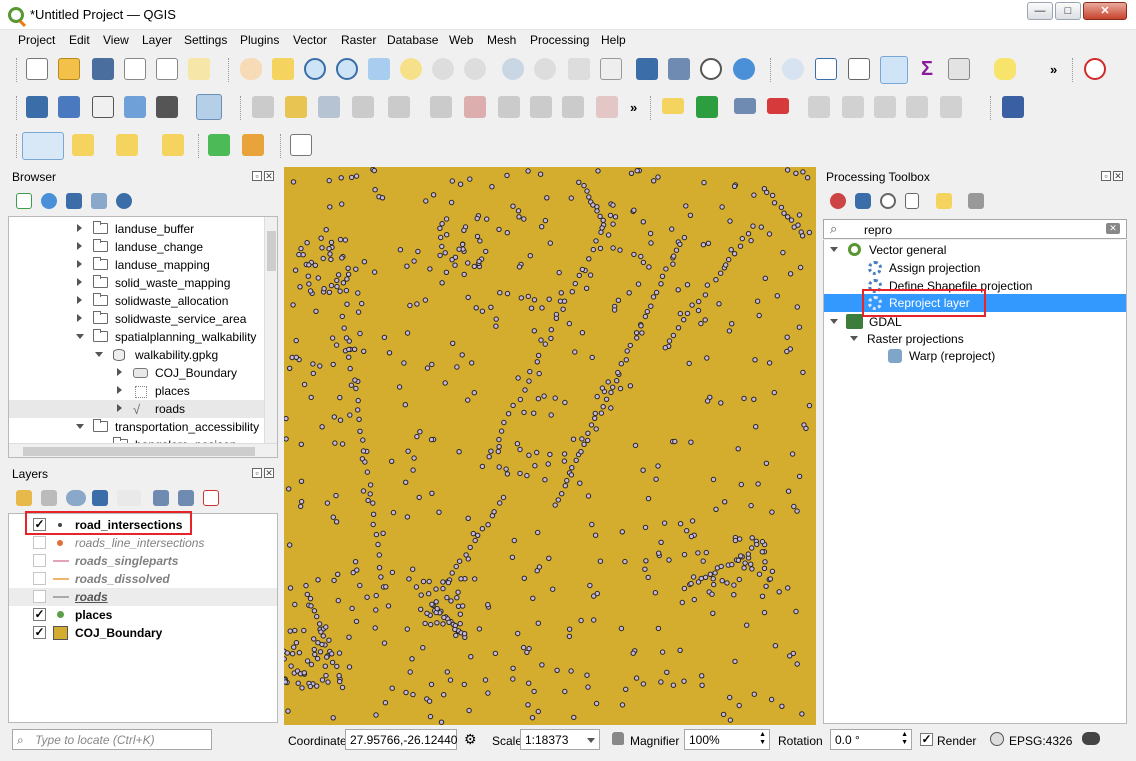 This screenshot has height=761, width=1136. Describe the element at coordinates (401, 739) in the screenshot. I see `coordinate-field: 27.95766,-26.12440` at that location.